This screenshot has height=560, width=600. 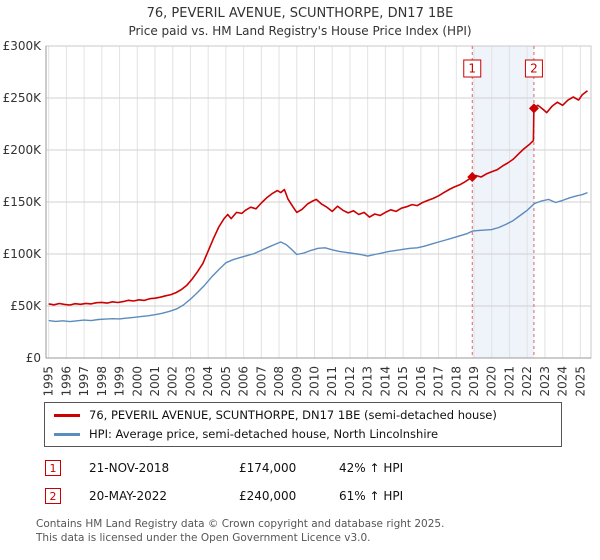 What do you see at coordinates (208, 381) in the screenshot?
I see `svg-text: 2004` at bounding box center [208, 381].